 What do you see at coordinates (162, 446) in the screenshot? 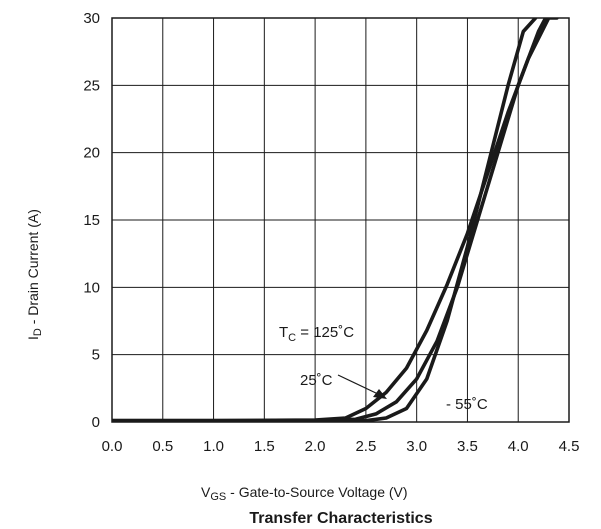
I see `x-tick-label: 0.5` at bounding box center [162, 446].